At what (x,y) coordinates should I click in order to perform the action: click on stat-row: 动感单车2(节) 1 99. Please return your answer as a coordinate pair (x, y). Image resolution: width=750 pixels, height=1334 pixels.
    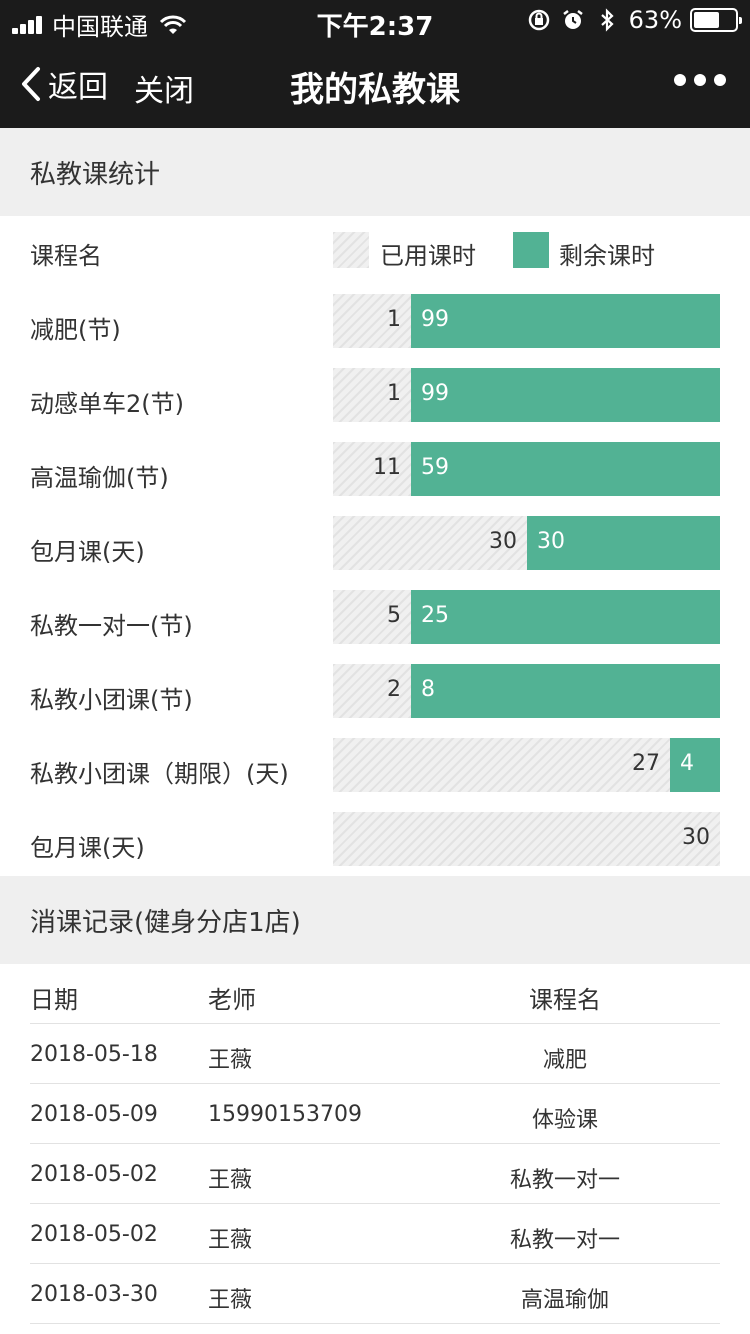
    Looking at the image, I should click on (375, 401).